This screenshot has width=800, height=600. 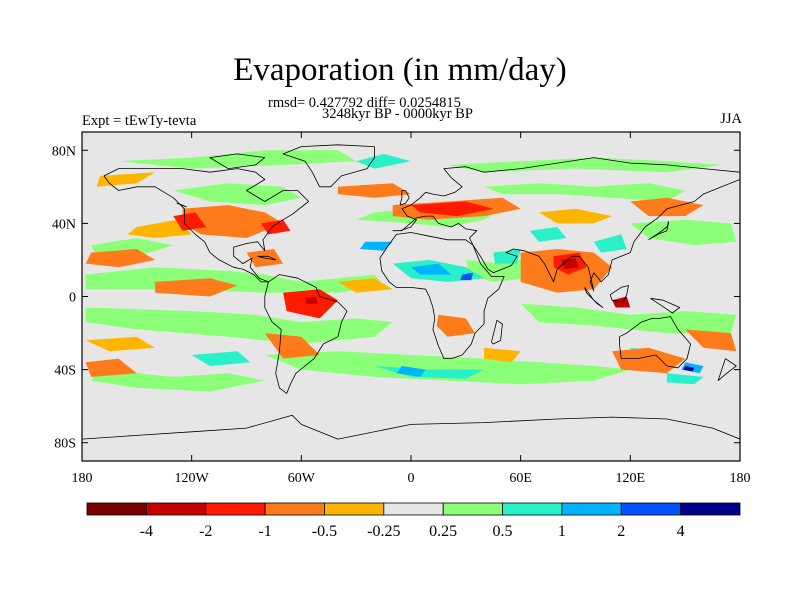 I want to click on experiment-label: Expt = tEwTy-tevta, so click(x=139, y=121).